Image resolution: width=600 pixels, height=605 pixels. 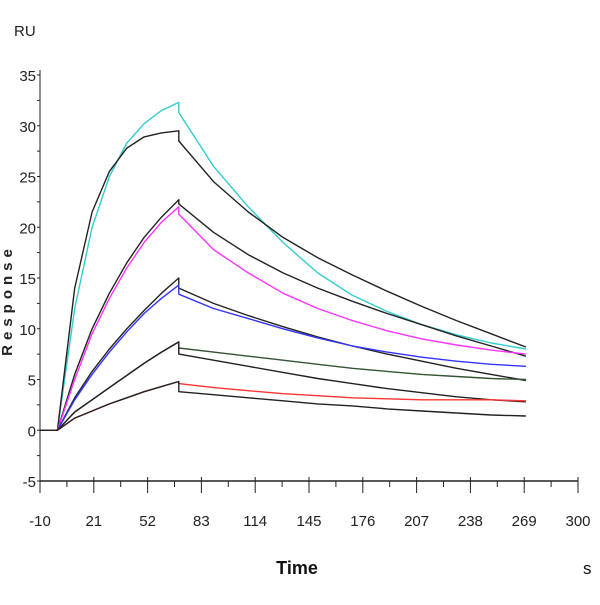 I want to click on x-tick-label: 52, so click(x=147, y=521).